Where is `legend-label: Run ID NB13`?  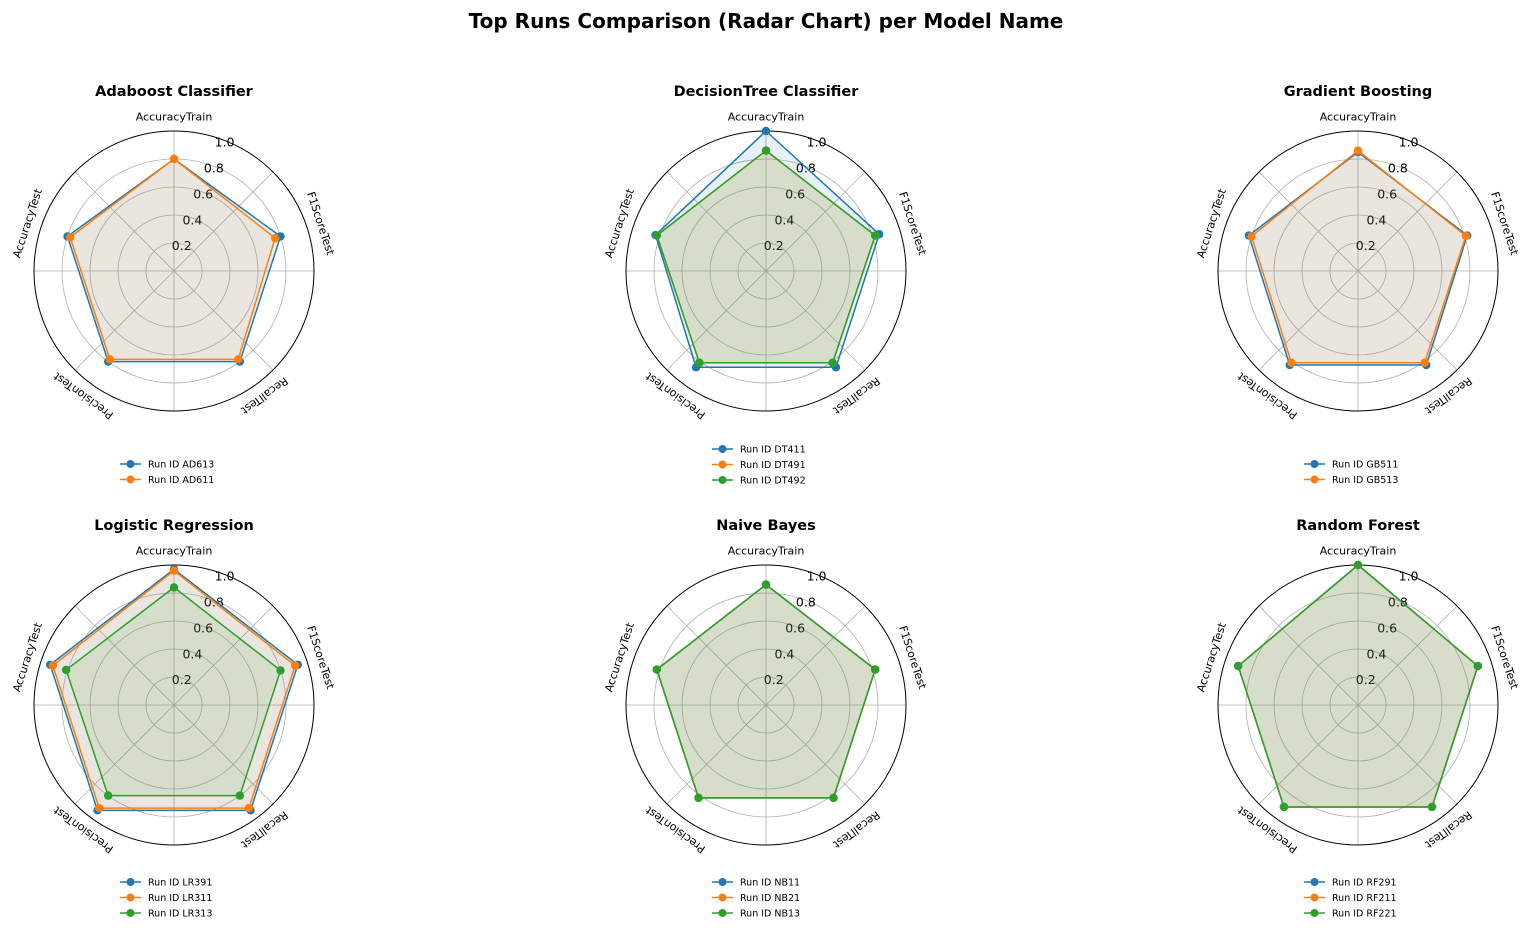 legend-label: Run ID NB13 is located at coordinates (770, 914).